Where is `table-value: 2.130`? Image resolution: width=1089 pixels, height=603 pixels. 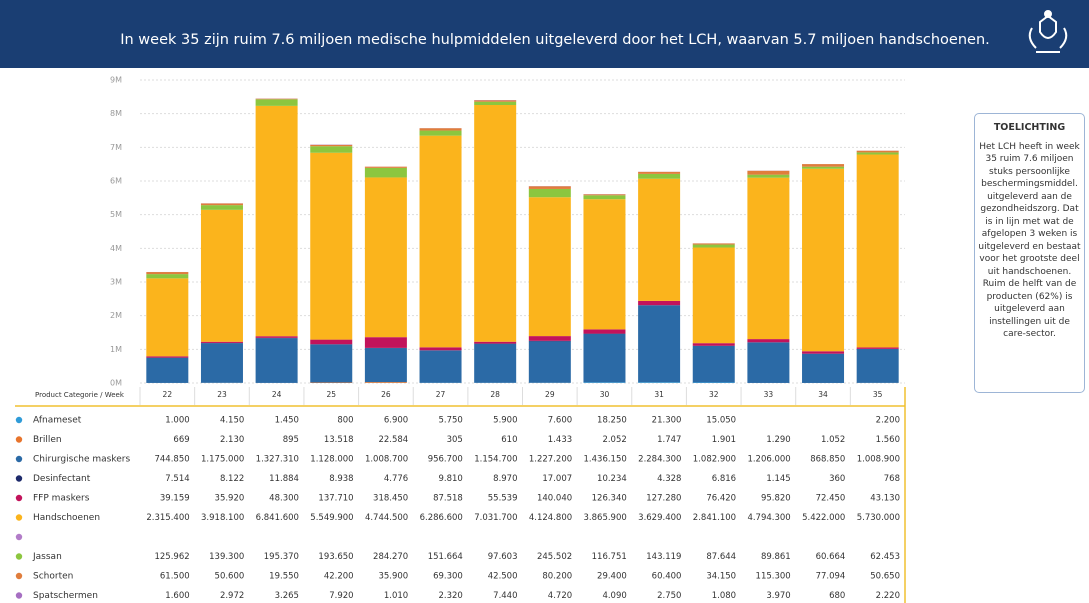 table-value: 2.130 is located at coordinates (232, 440).